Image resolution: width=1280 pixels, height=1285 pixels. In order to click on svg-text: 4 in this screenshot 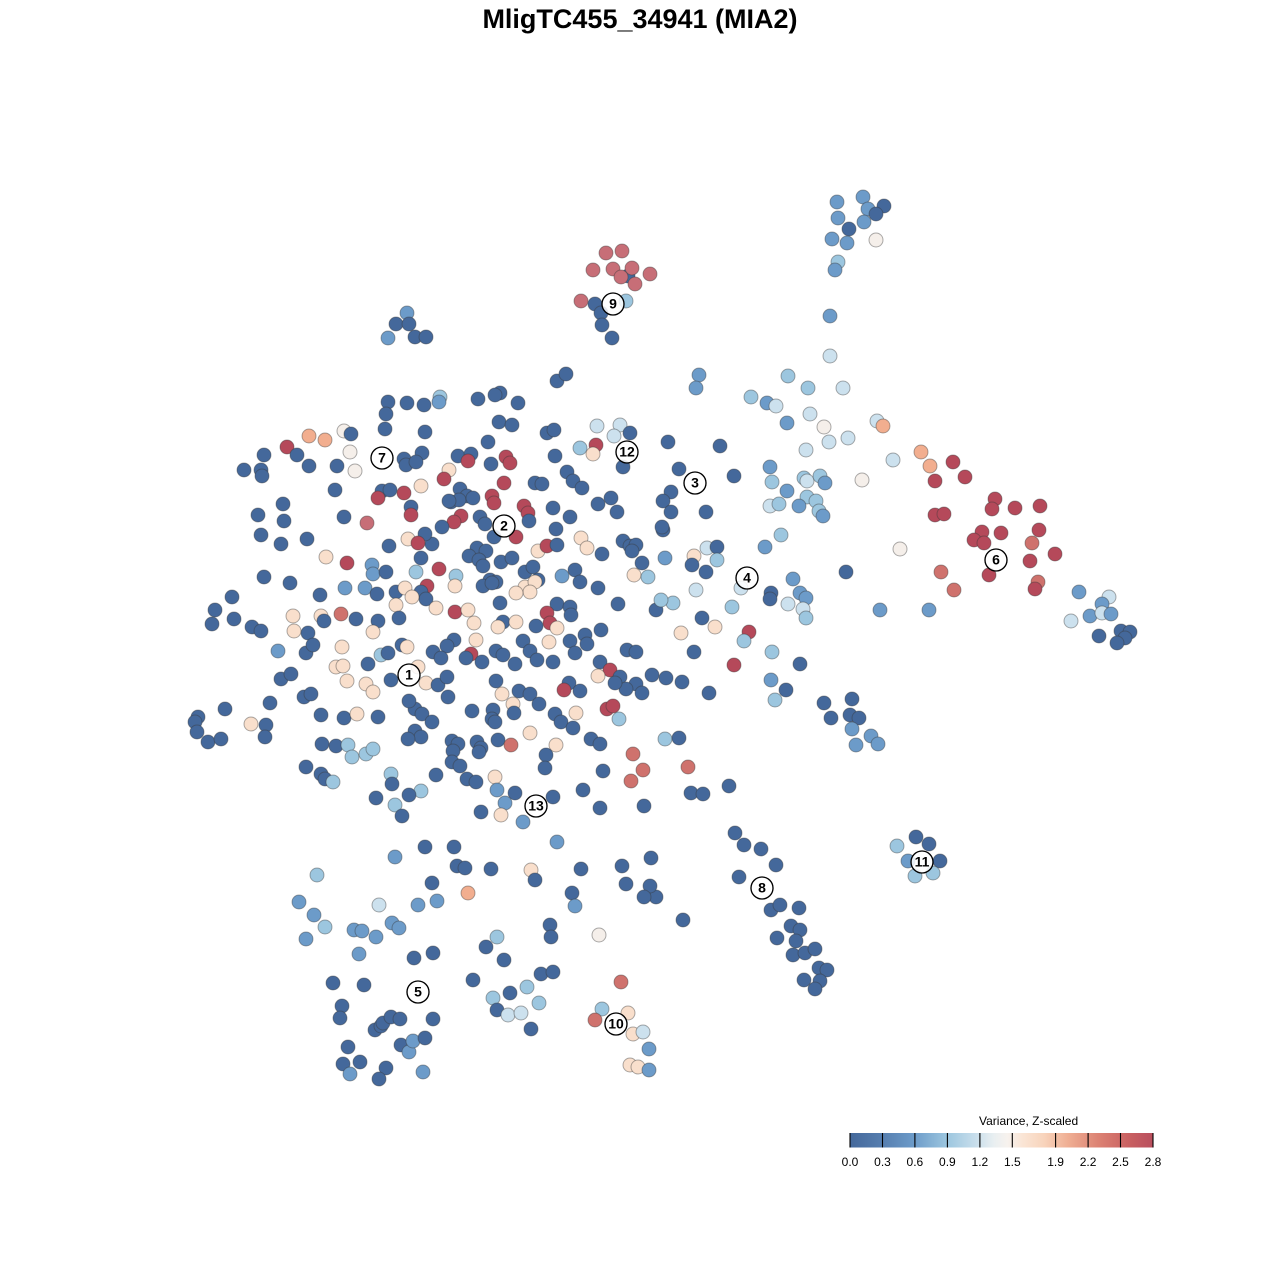, I will do `click(747, 578)`.